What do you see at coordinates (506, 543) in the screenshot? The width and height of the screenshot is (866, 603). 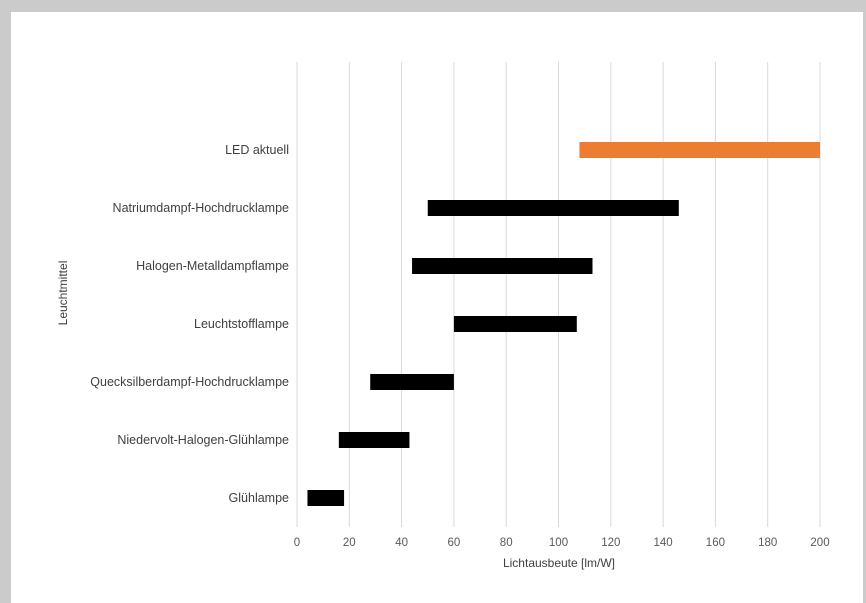 I see `x-tick-label: 80` at bounding box center [506, 543].